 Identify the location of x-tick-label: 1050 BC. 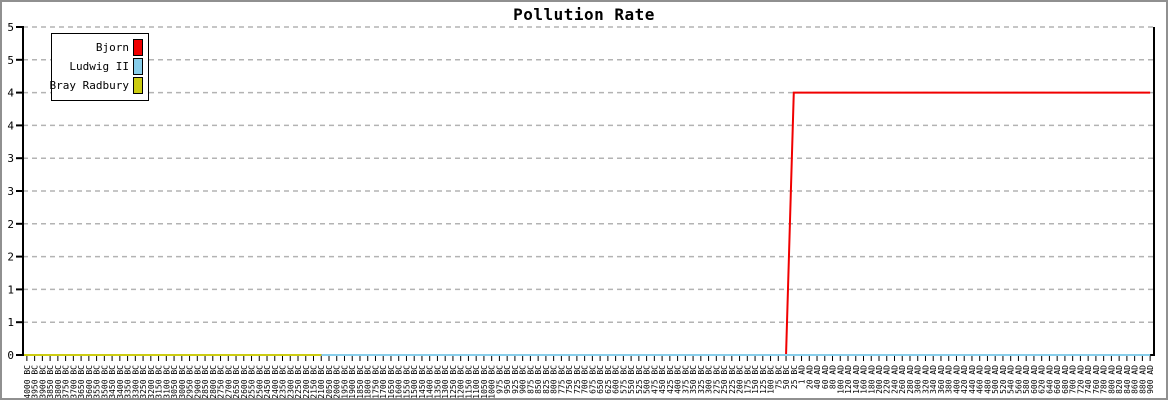
(484, 382).